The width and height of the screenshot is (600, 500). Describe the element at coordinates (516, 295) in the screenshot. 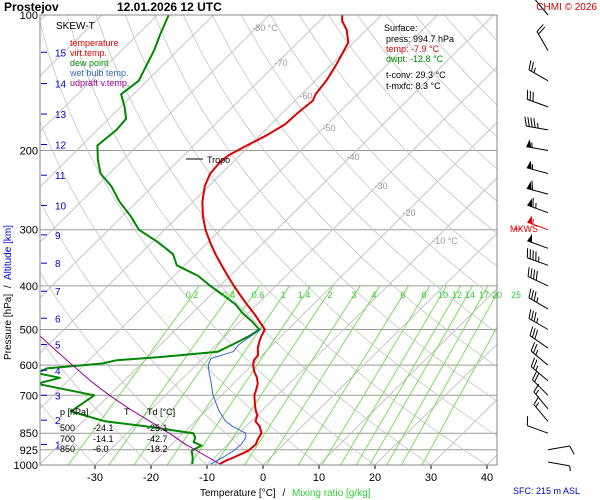

I see `mixing-ratio-label: 25` at that location.